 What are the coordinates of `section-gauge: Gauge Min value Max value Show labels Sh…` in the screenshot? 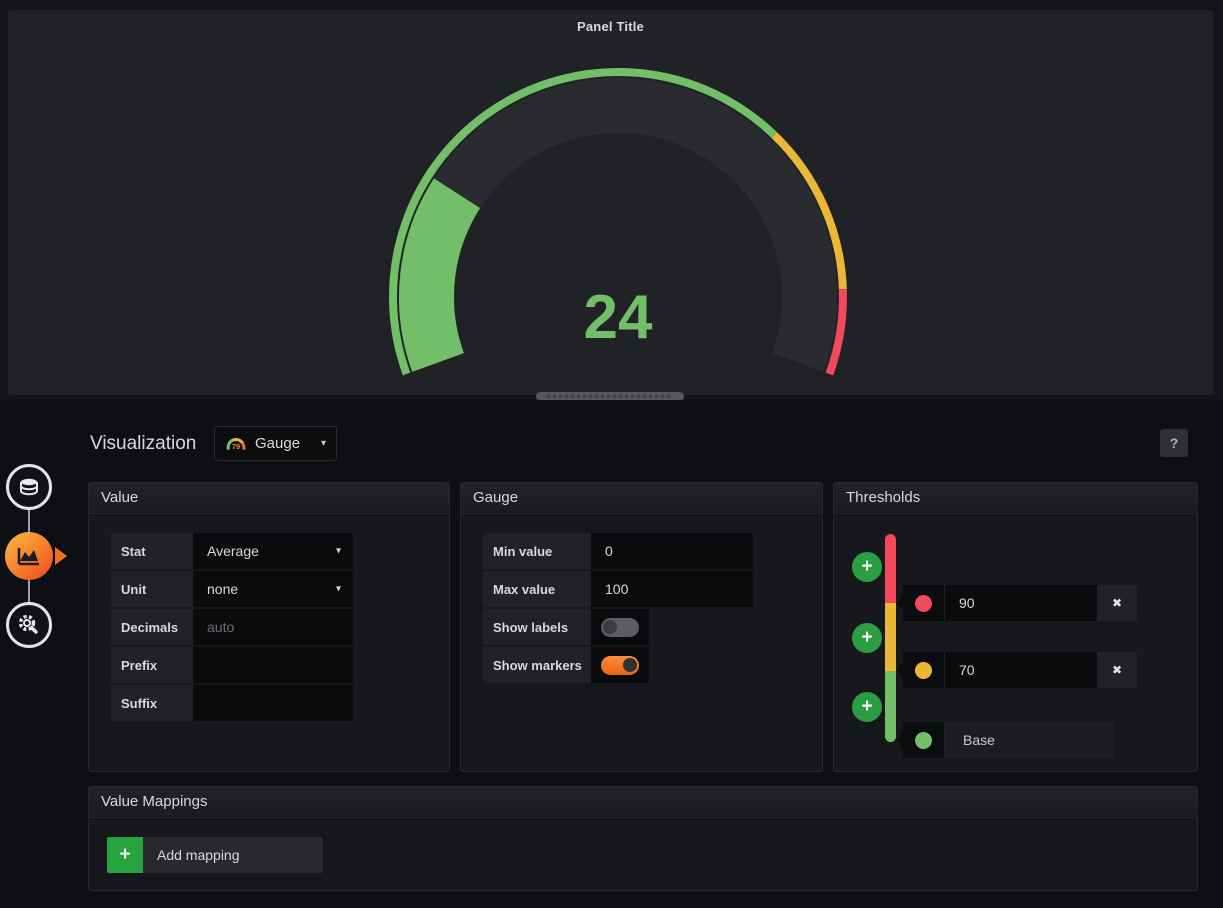 It's located at (641, 627).